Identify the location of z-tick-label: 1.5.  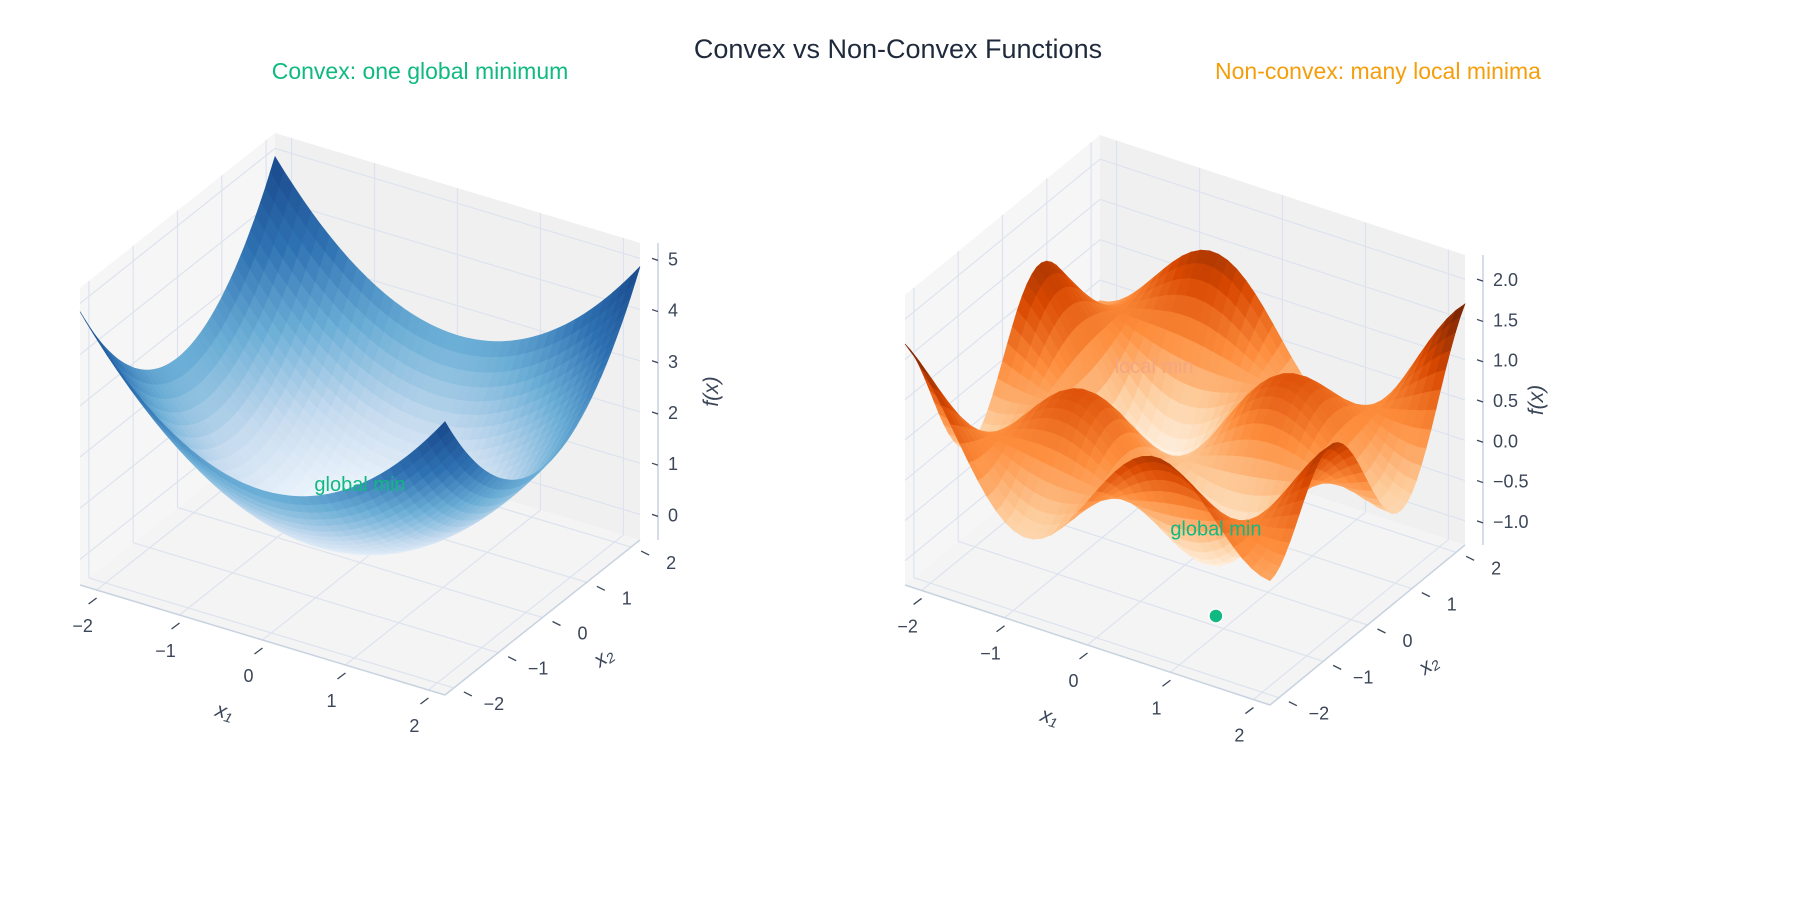
(1505, 320).